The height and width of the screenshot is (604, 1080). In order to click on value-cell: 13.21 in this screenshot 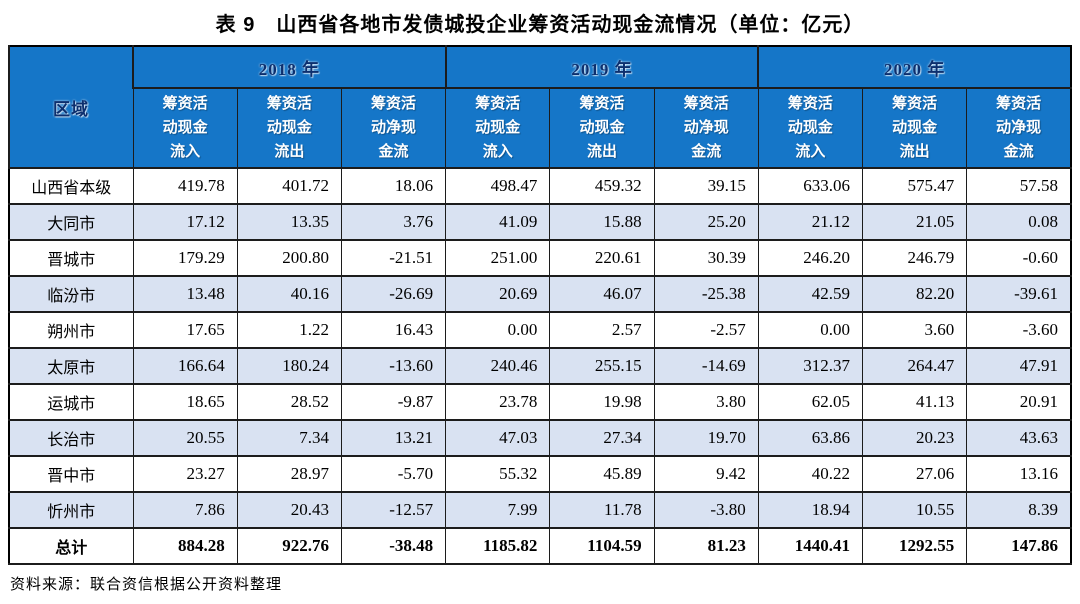, I will do `click(393, 438)`.